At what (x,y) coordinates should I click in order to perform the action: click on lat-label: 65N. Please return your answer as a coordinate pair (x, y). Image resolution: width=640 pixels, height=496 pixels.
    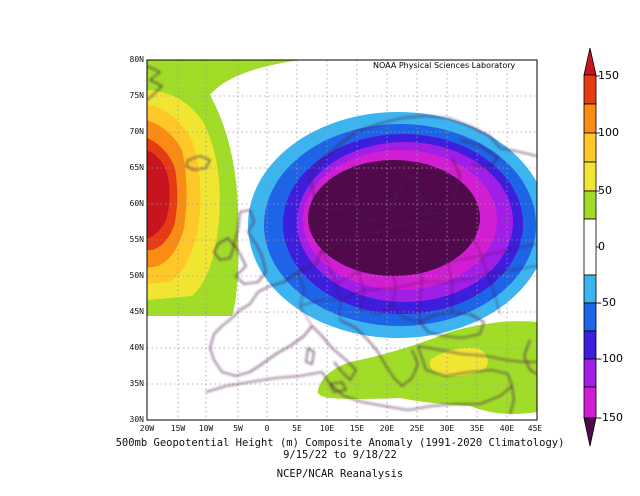
    Looking at the image, I should click on (136, 167).